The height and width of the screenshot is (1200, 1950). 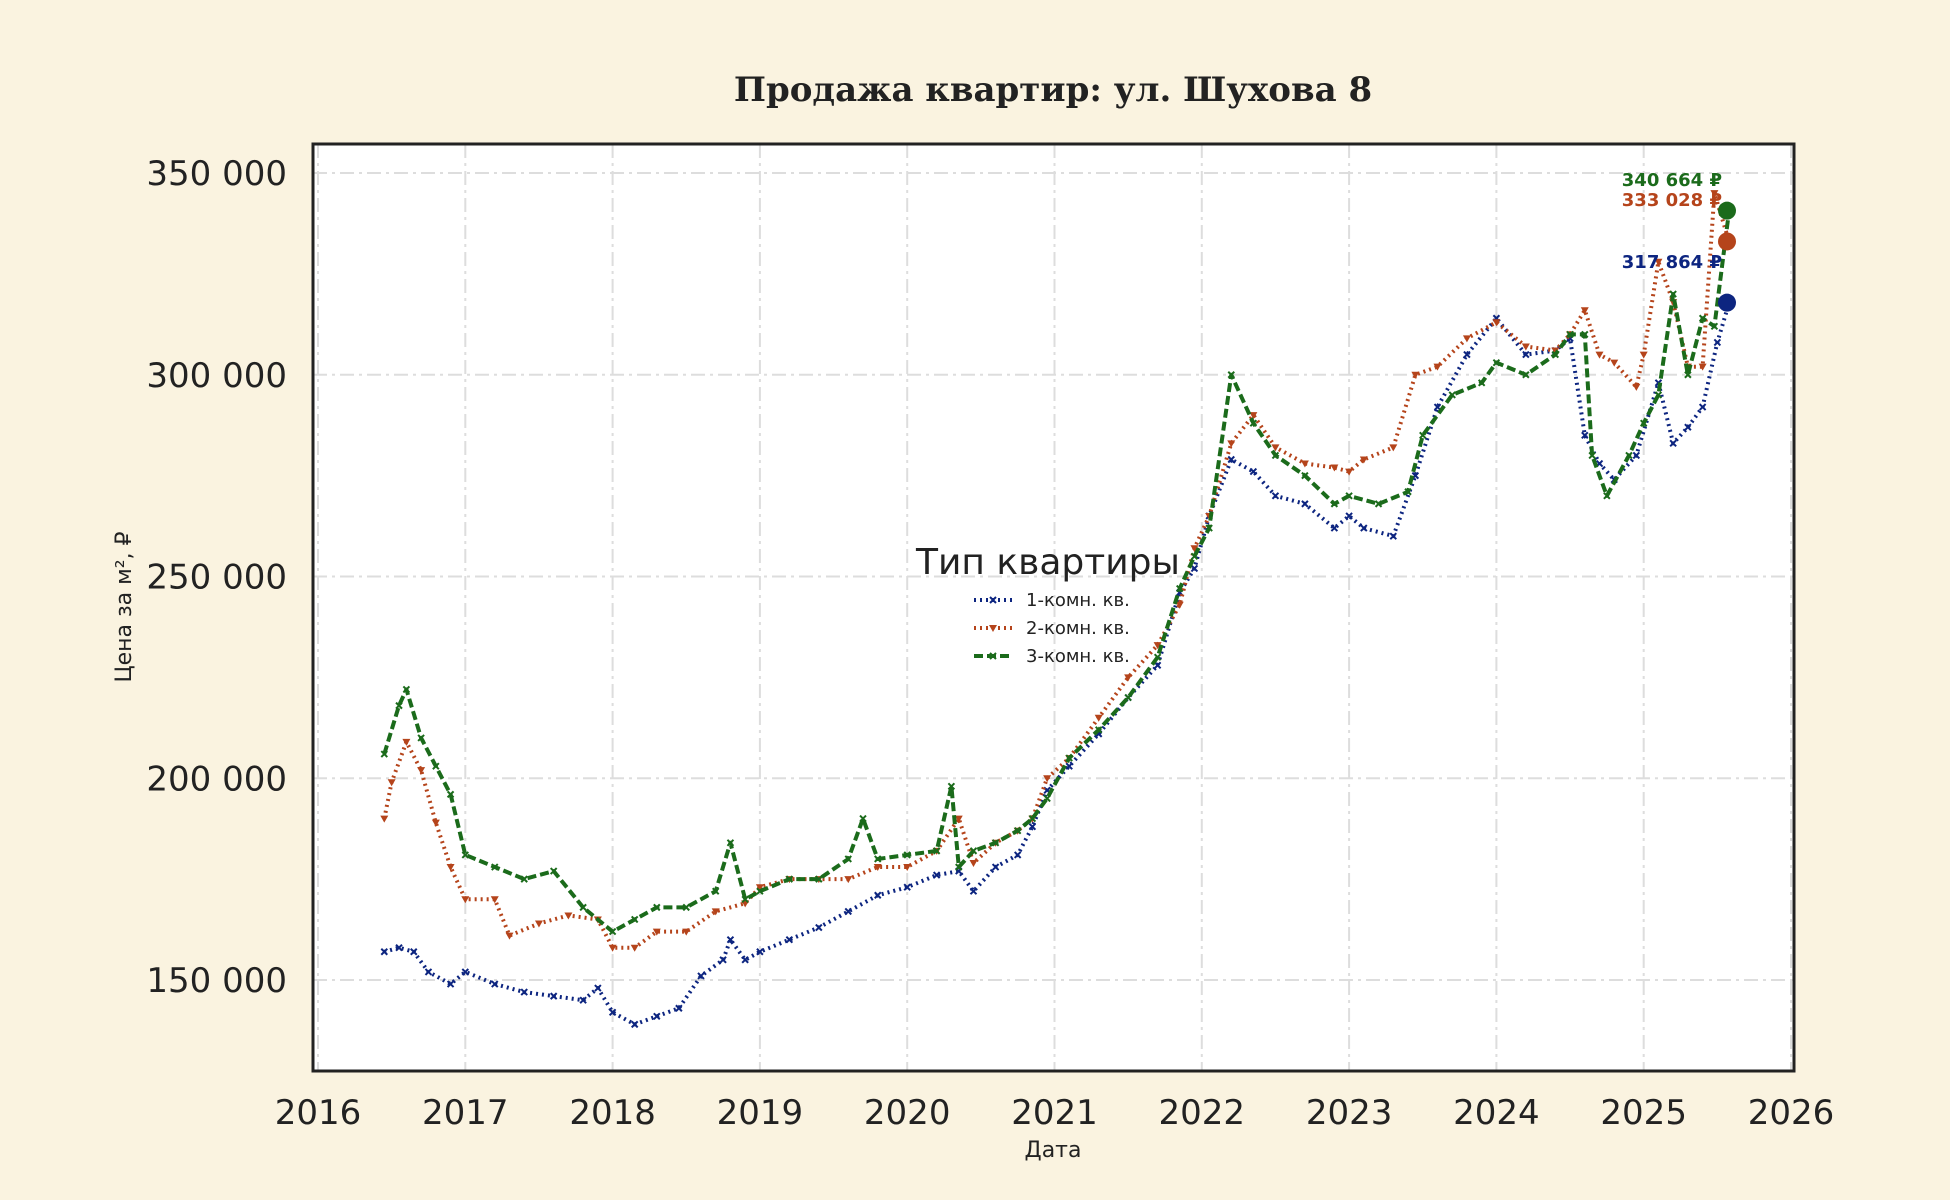 I want to click on legend-label: 1-комн. кв., so click(x=1078, y=600).